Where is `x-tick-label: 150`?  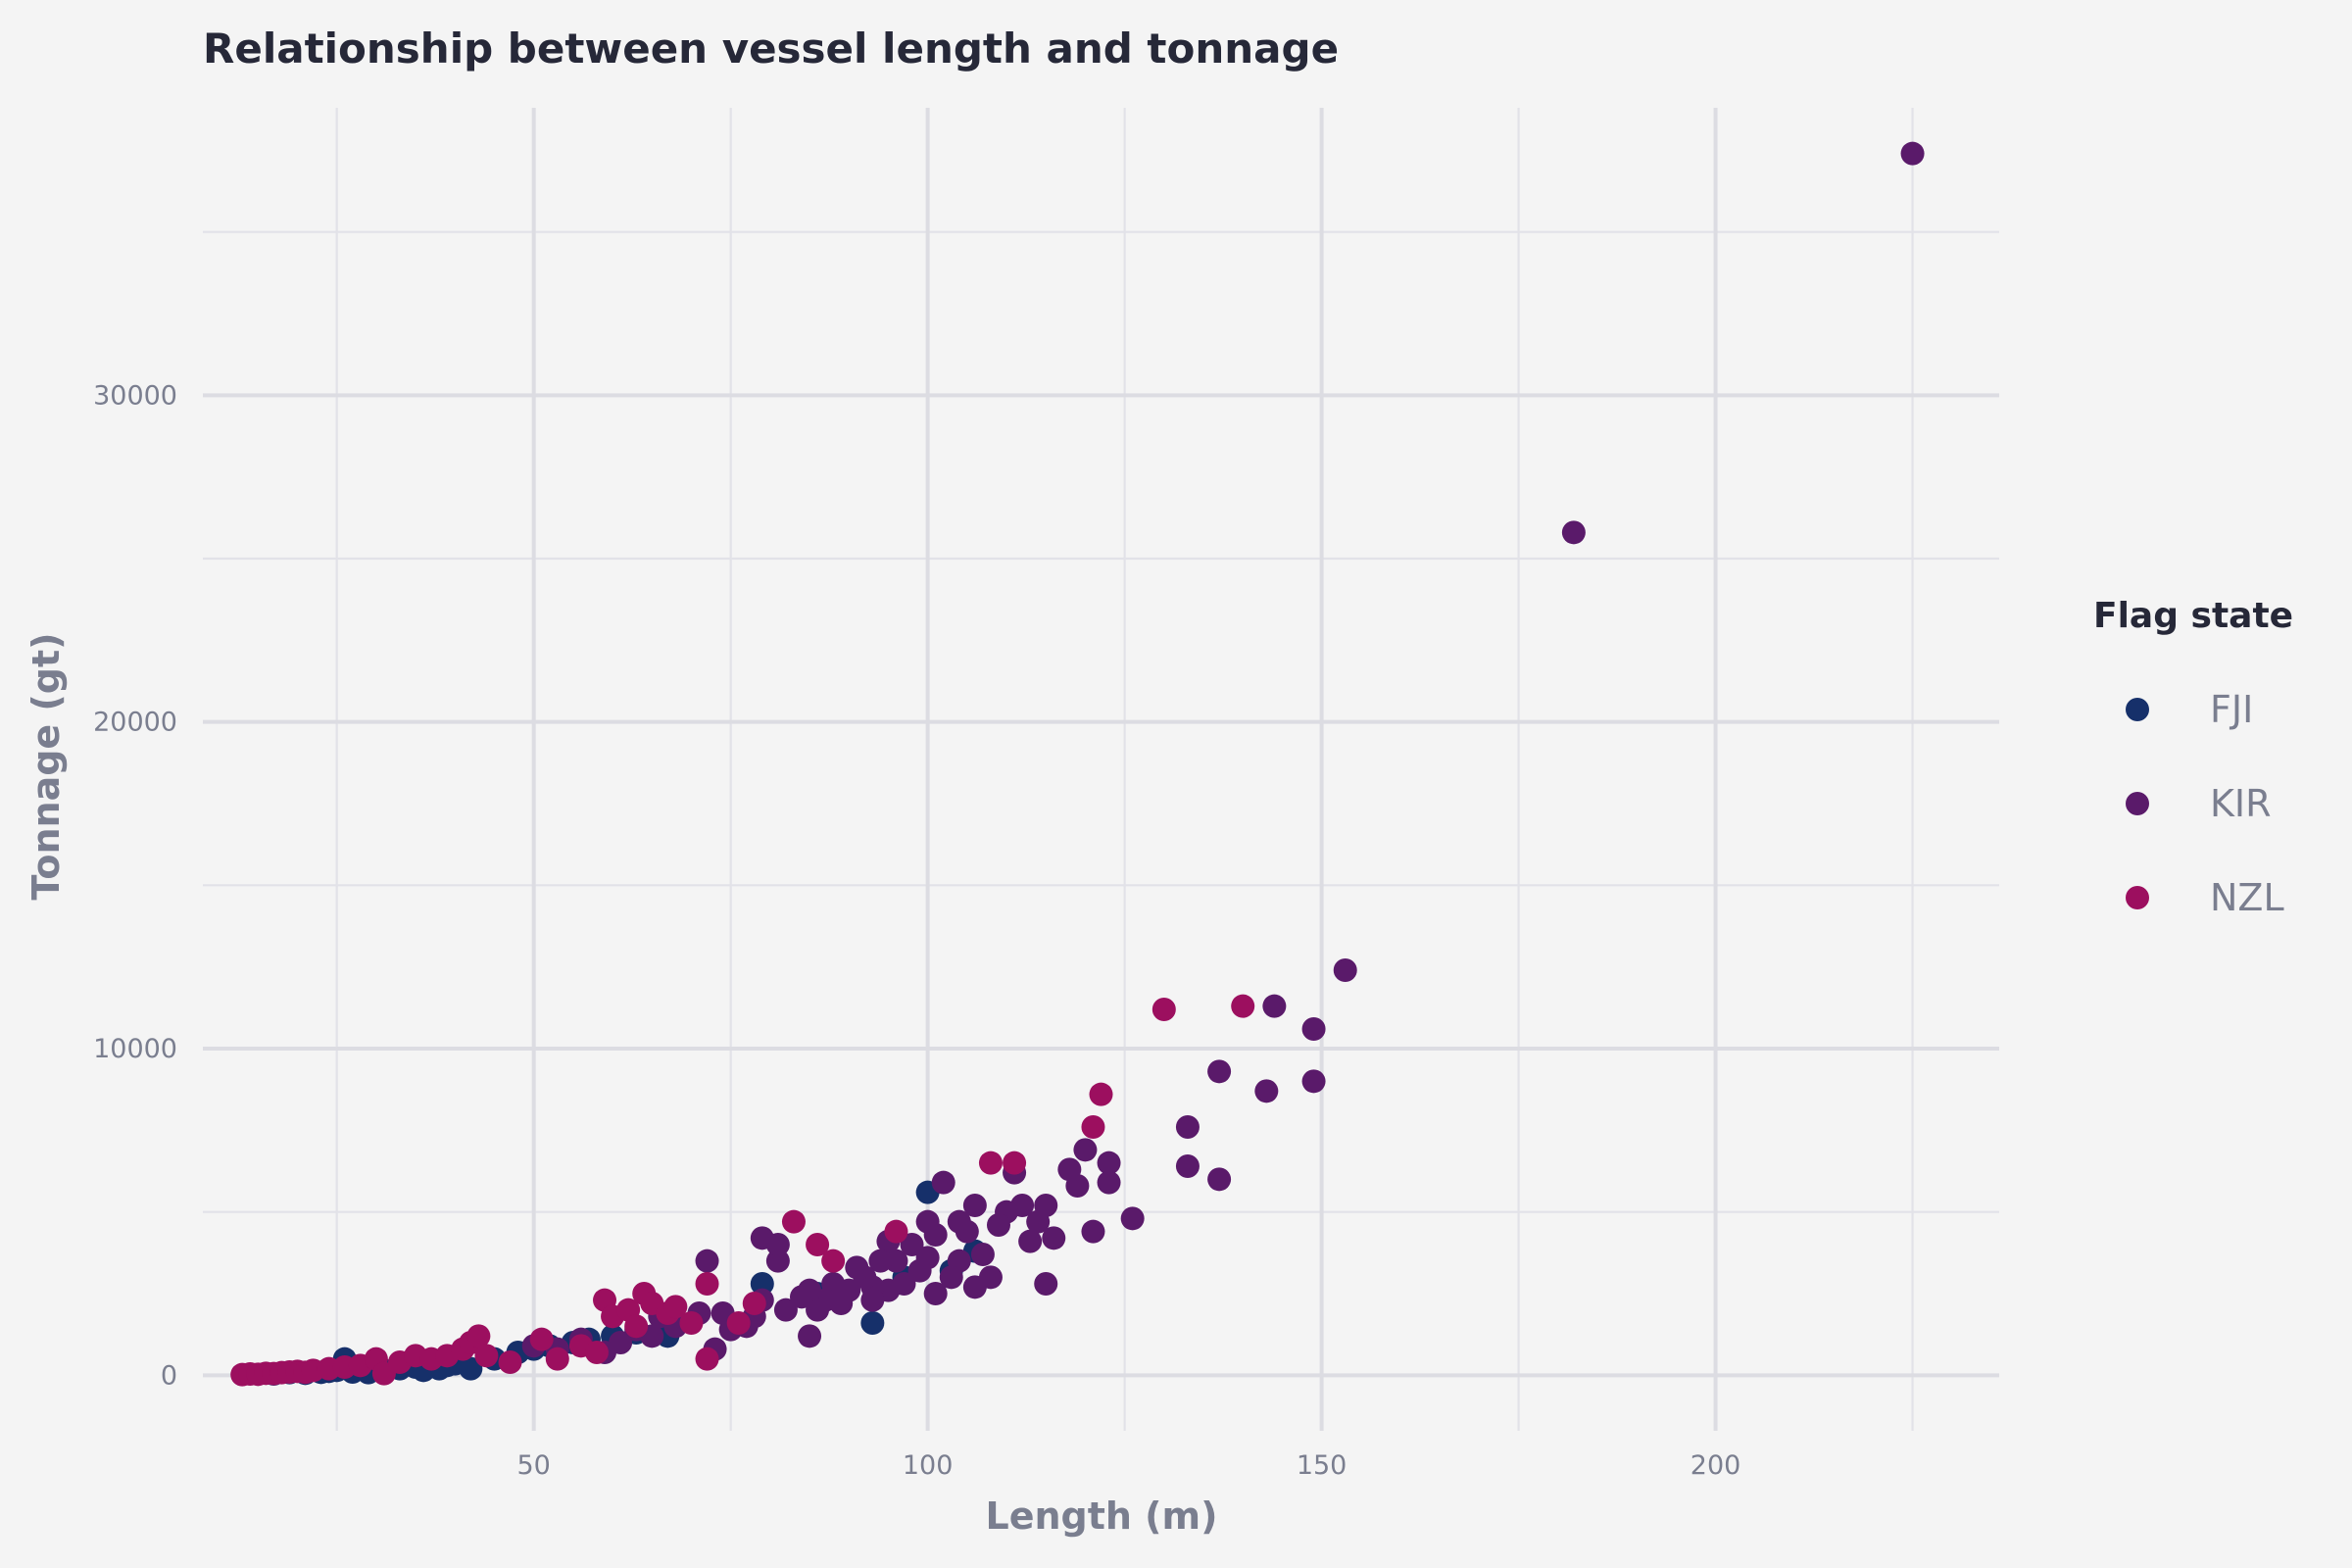 x-tick-label: 150 is located at coordinates (1322, 1465).